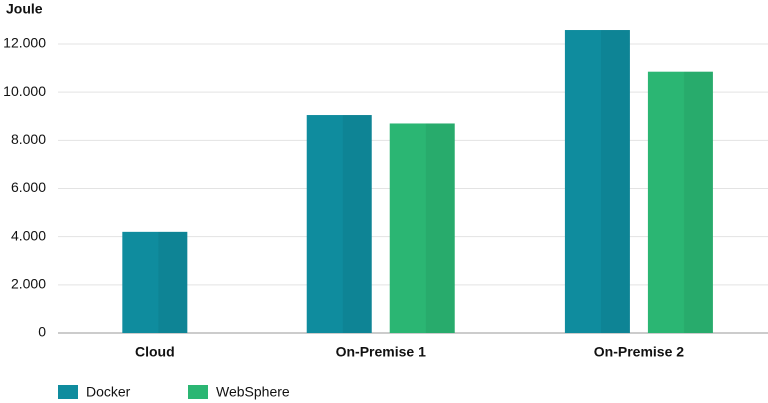 This screenshot has width=768, height=403. Describe the element at coordinates (639, 352) in the screenshot. I see `x-tick-label: On-Premise 2` at that location.